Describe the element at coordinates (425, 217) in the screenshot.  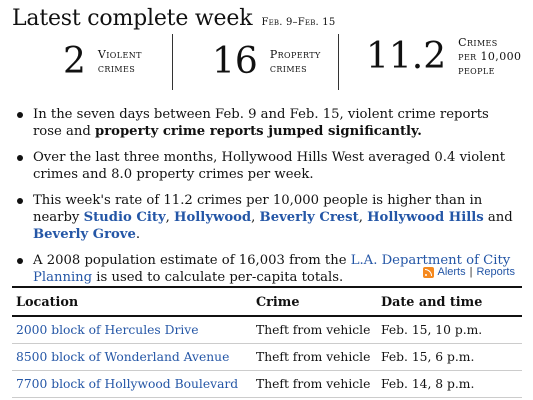
I see `link-hollywood-hills: Hollywood Hills` at that location.